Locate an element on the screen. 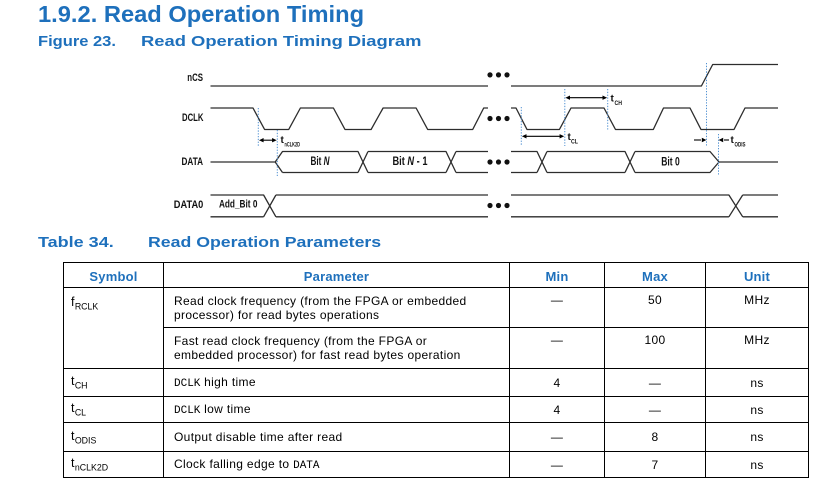  svg-text: ODIS is located at coordinates (740, 145).